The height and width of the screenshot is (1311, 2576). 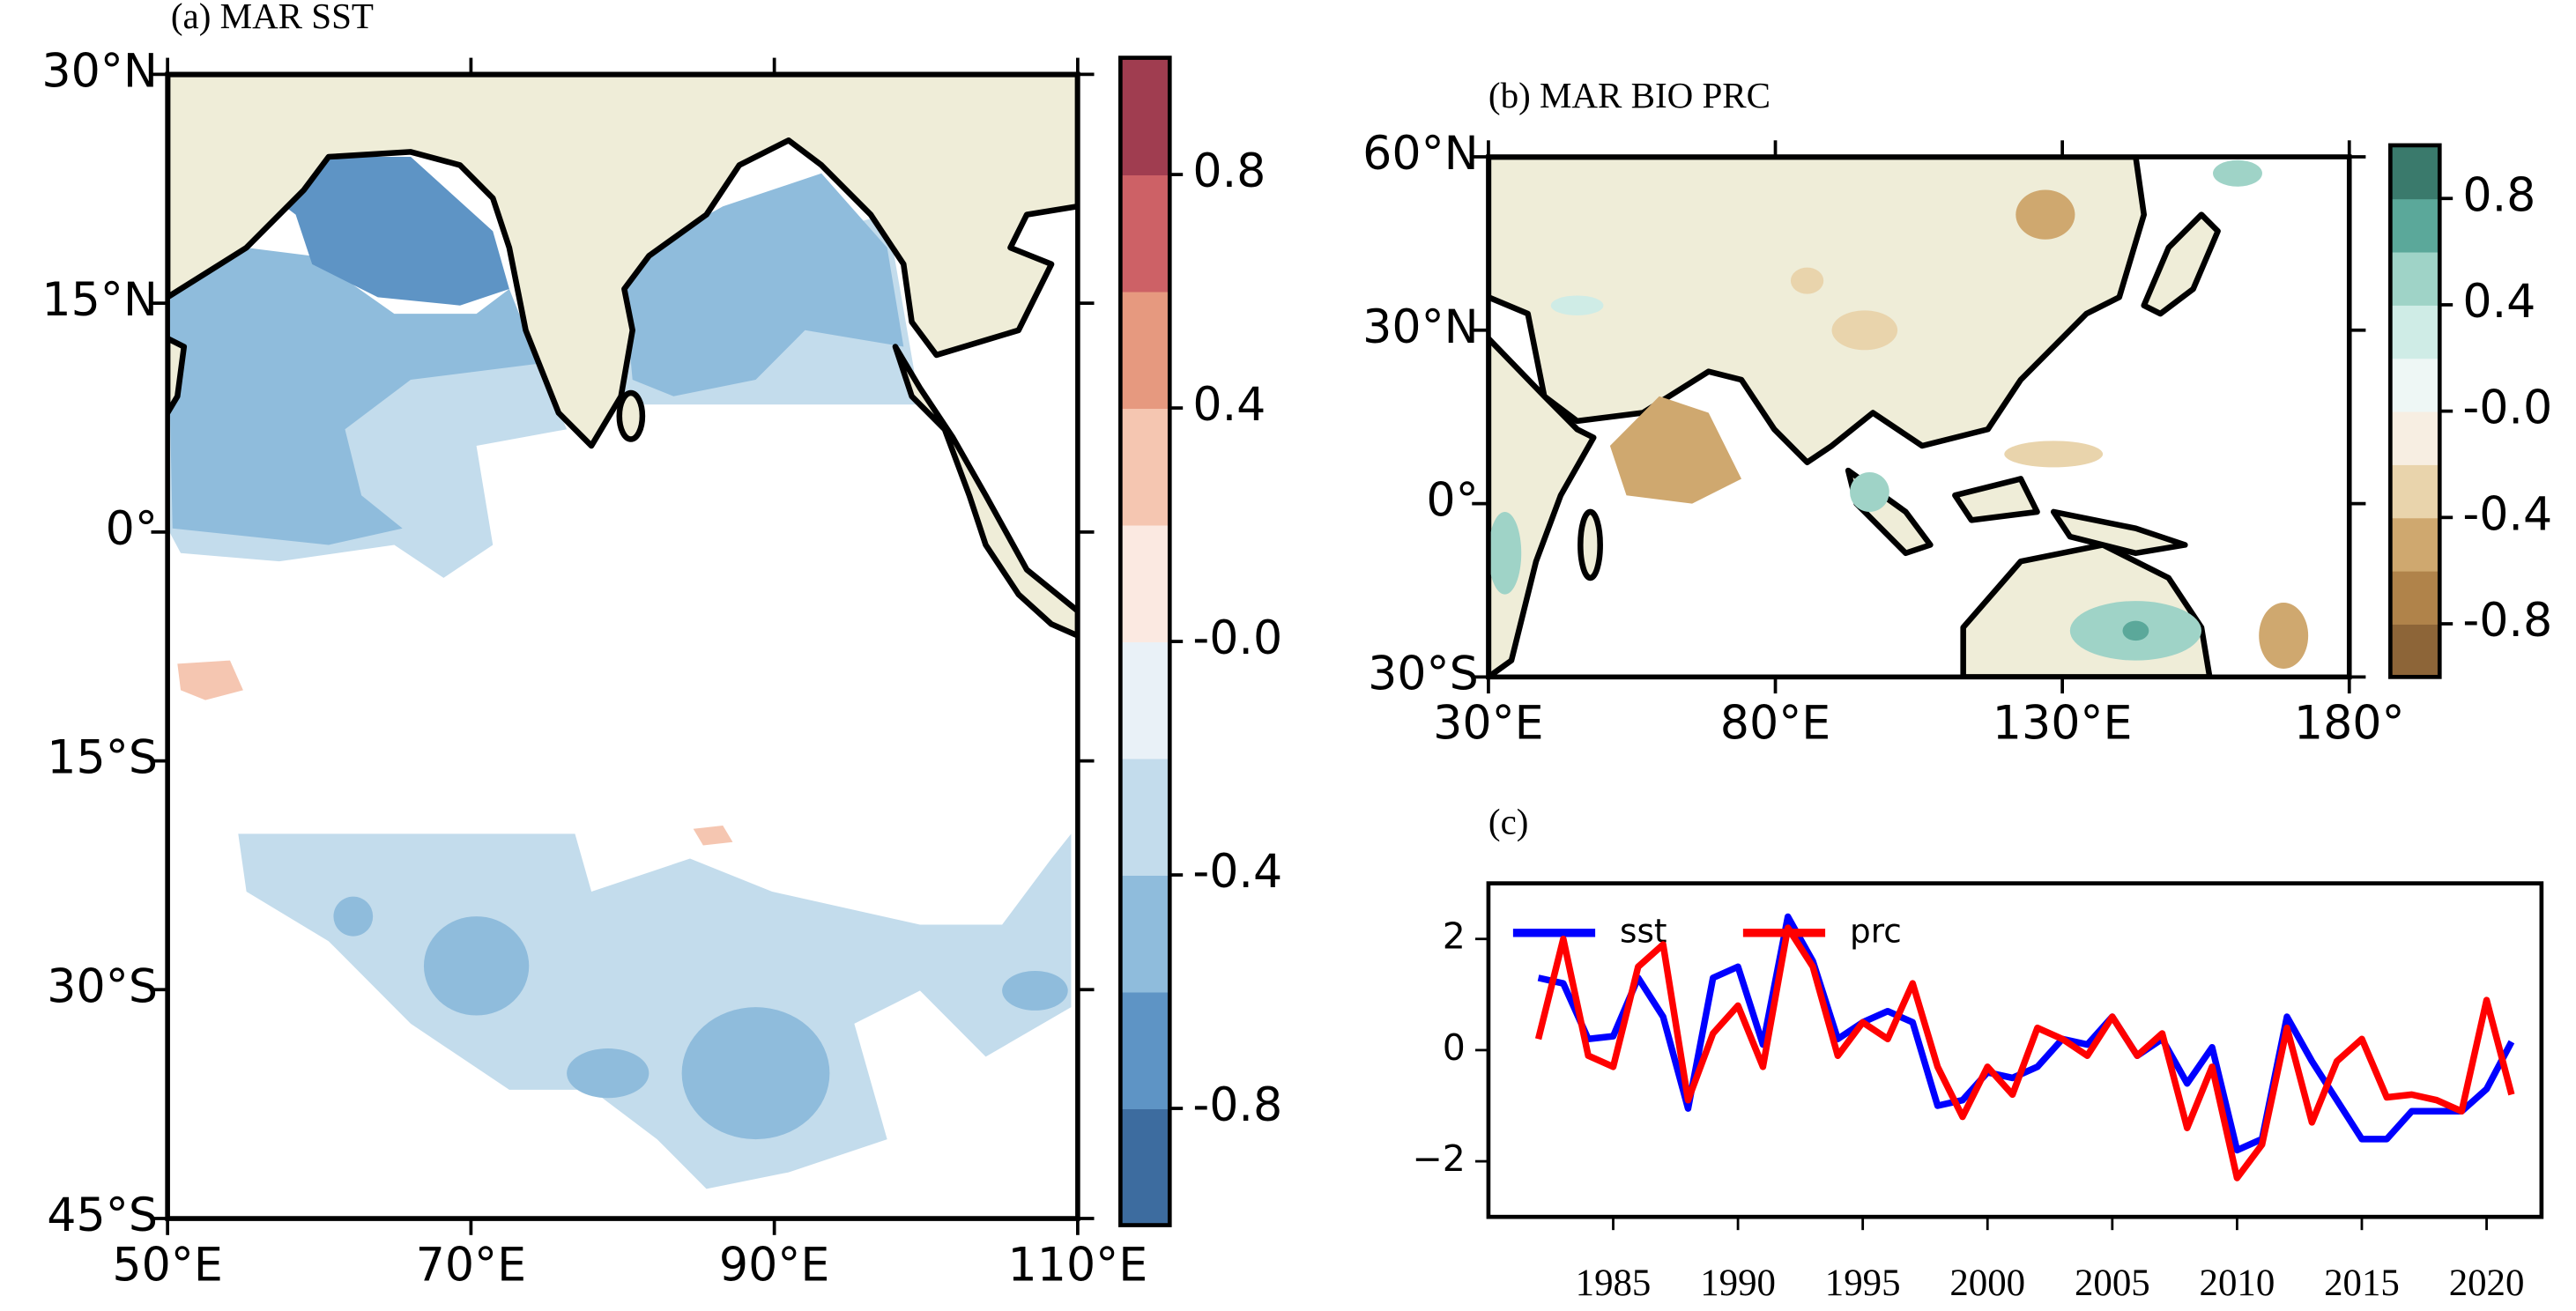 I want to click on x-tick-label: 2015, so click(x=2362, y=1283).